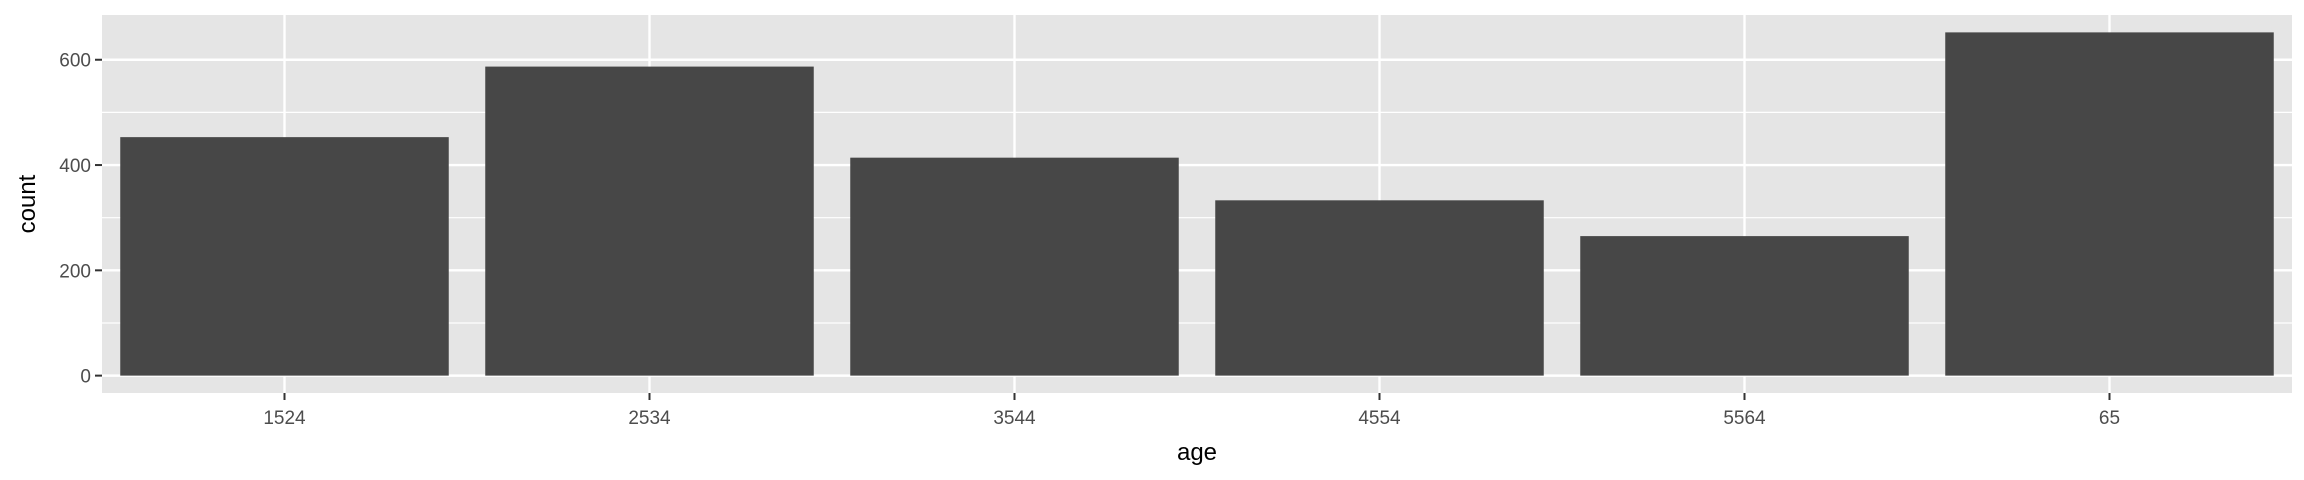 The height and width of the screenshot is (480, 2304). What do you see at coordinates (1191, 411) in the screenshot?
I see `x-axis: 1524 2534 3544 4554 5564 65` at bounding box center [1191, 411].